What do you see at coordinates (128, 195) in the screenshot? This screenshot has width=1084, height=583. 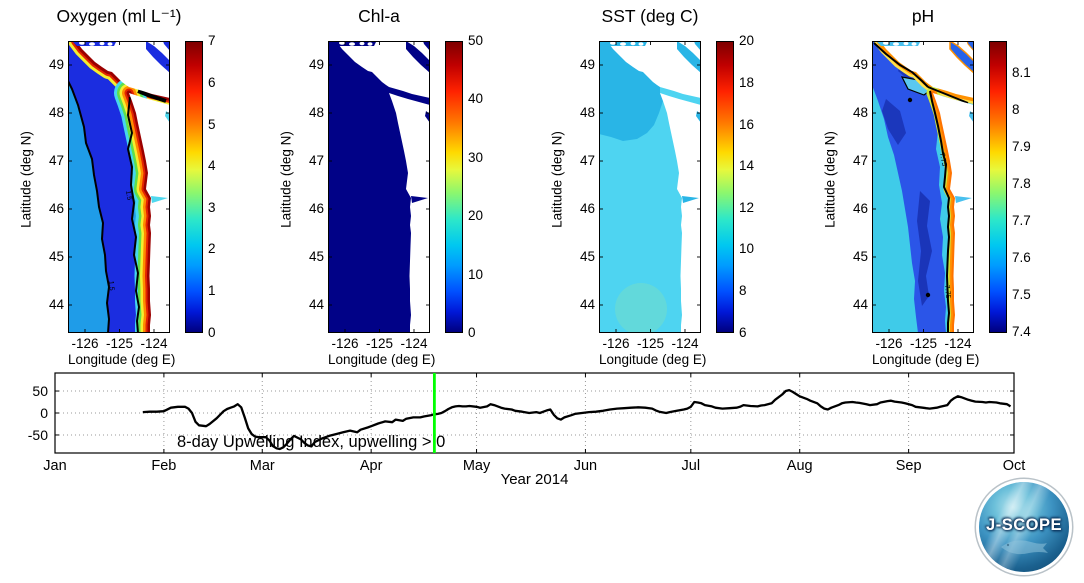 I see `contour-label: 1.5` at bounding box center [128, 195].